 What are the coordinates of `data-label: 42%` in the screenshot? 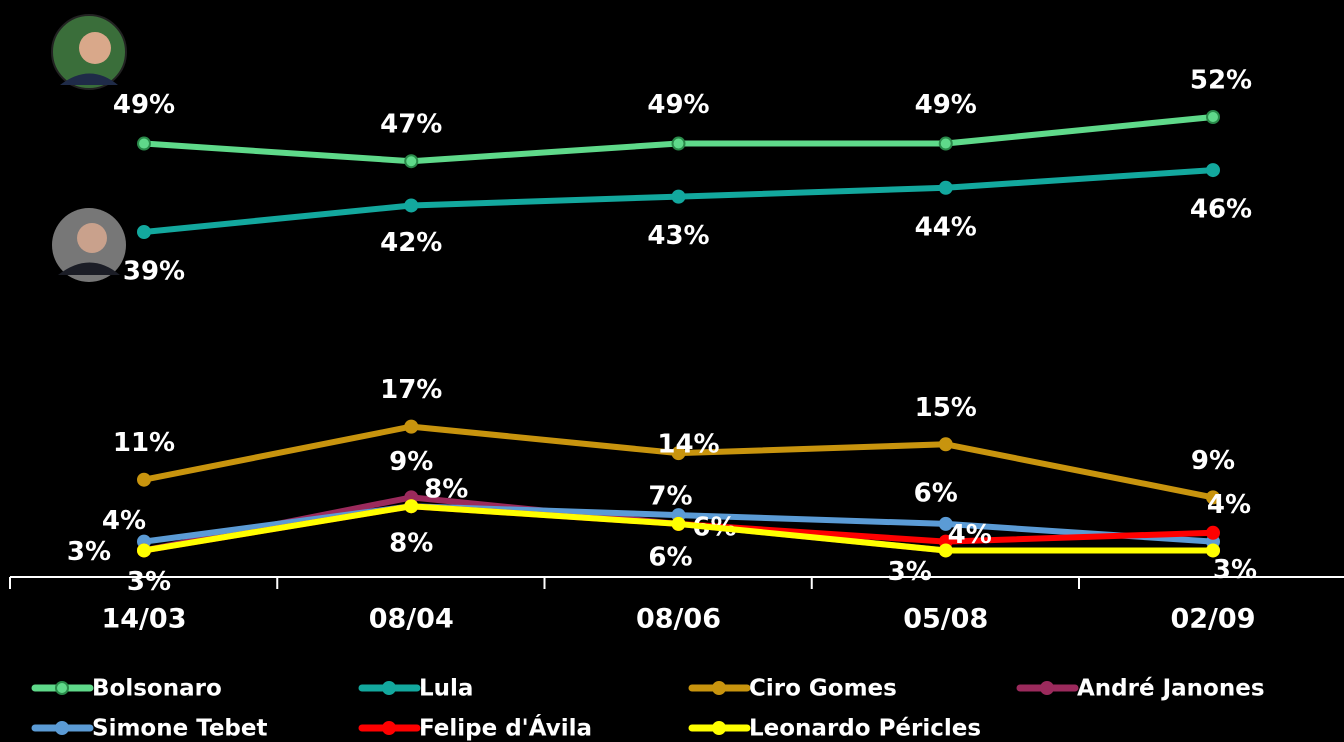 It's located at (411, 243).